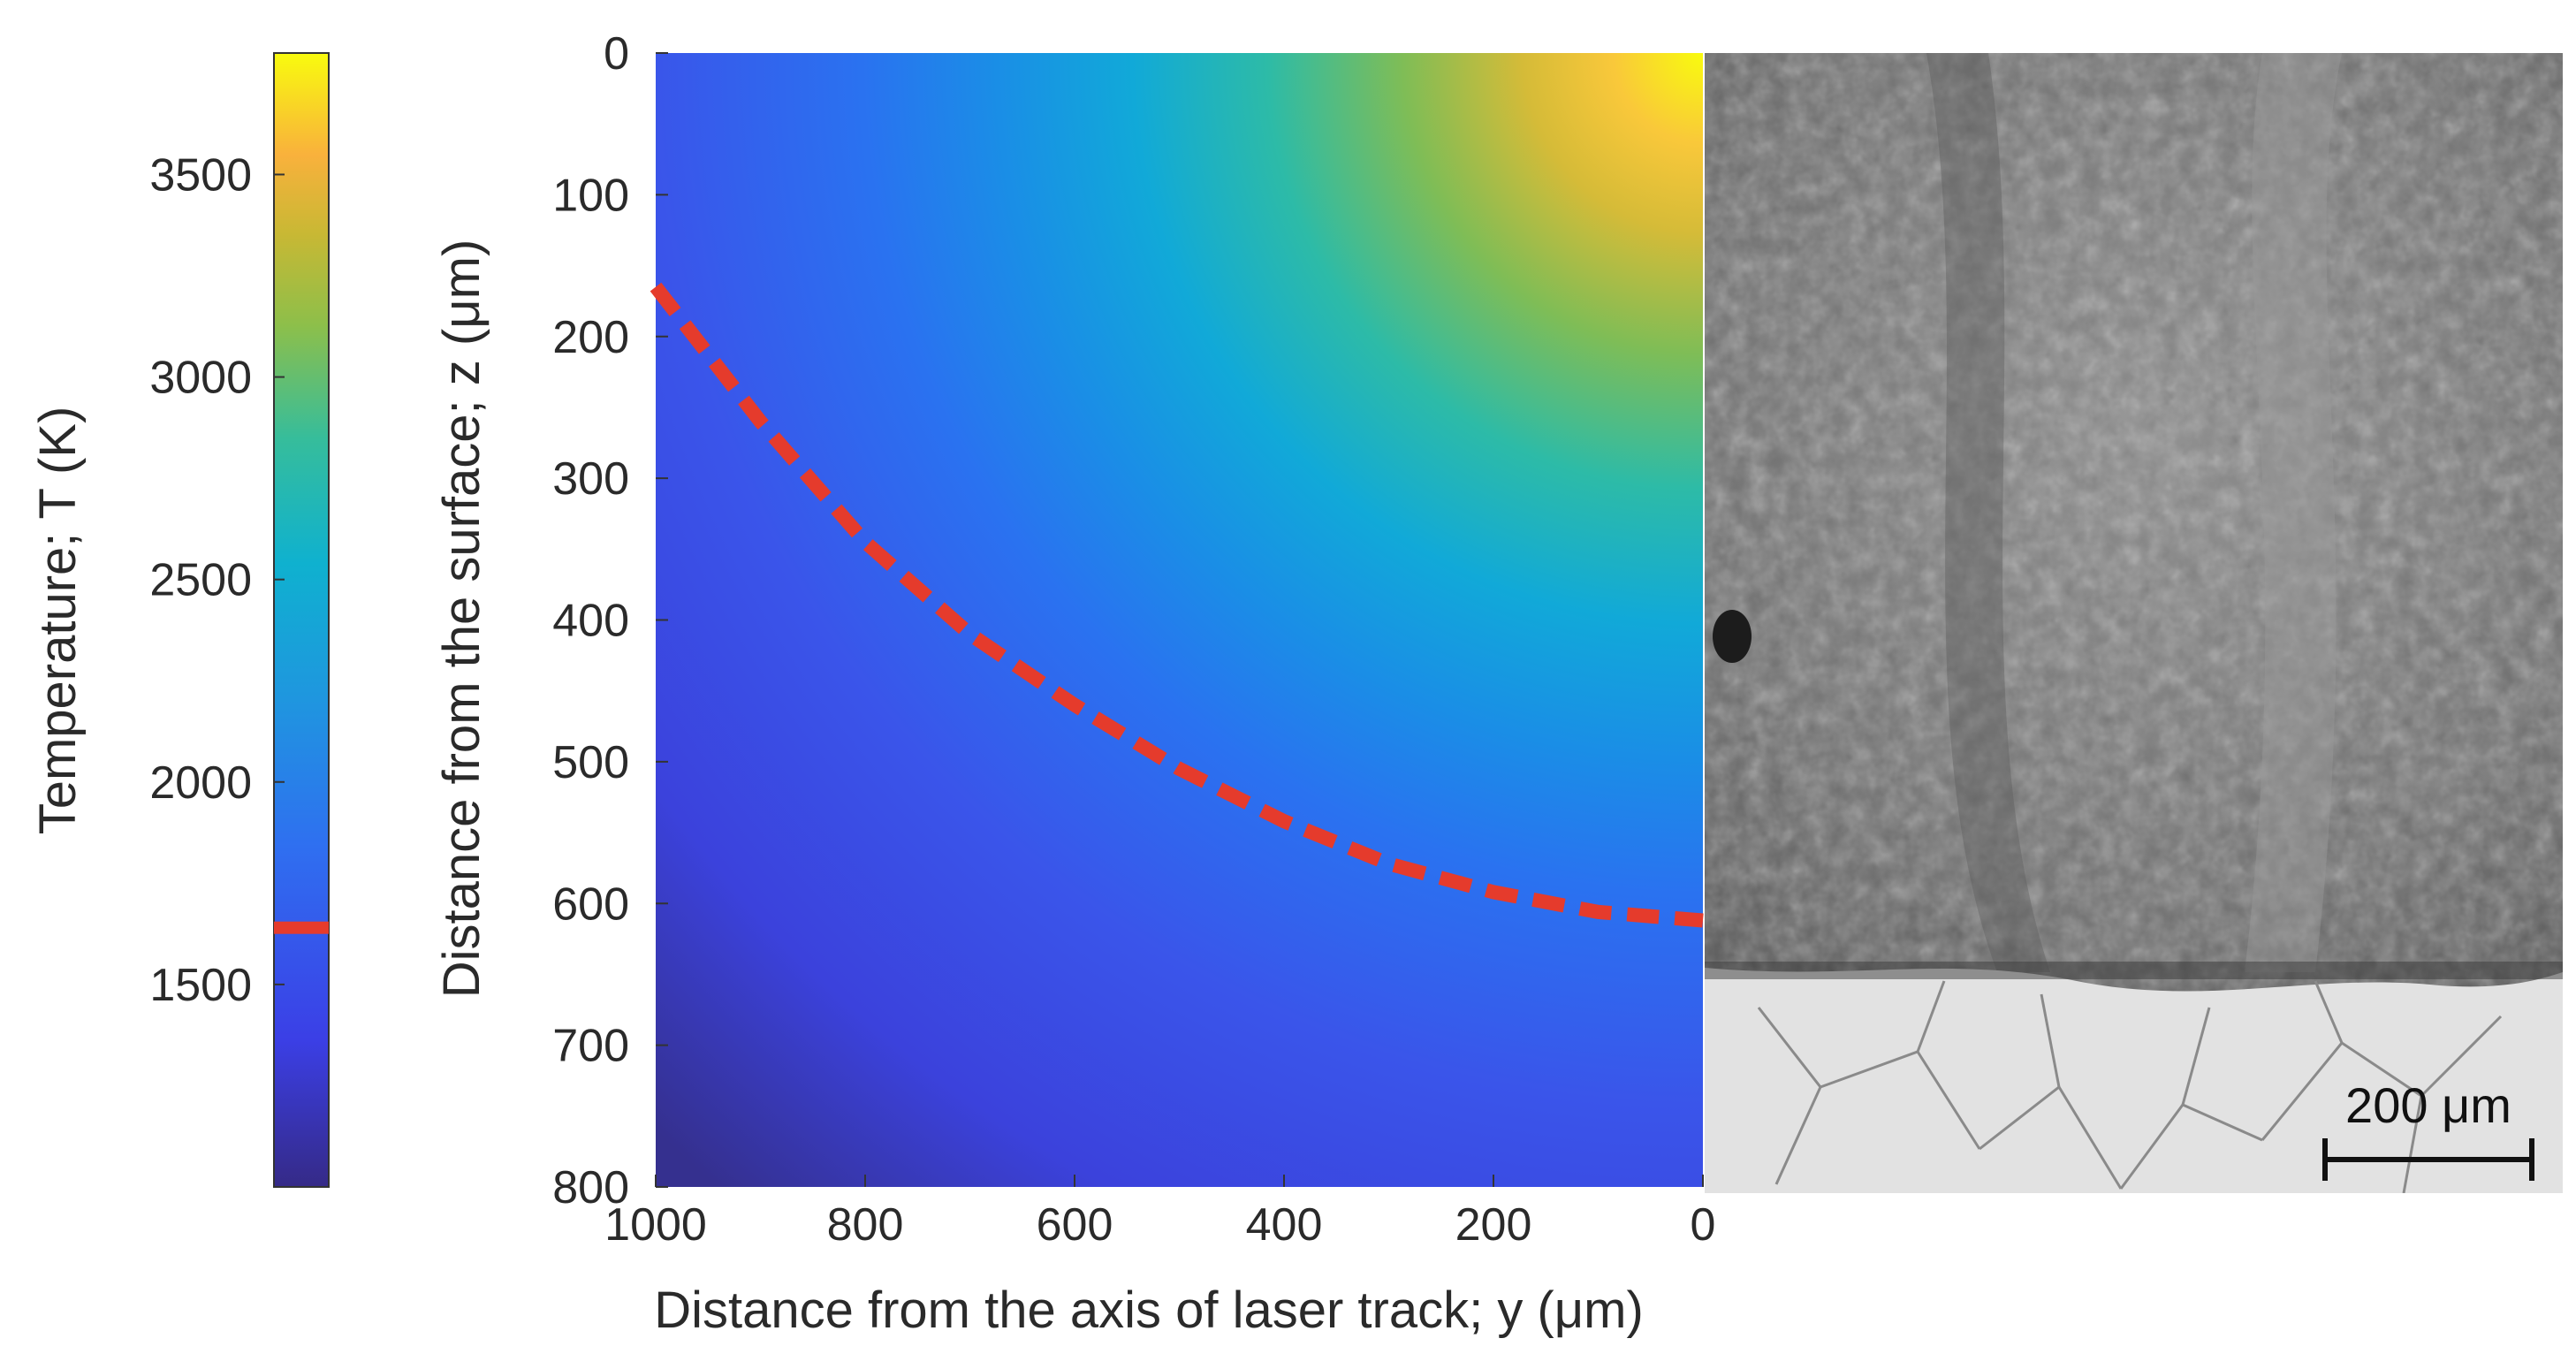 The height and width of the screenshot is (1369, 2576). I want to click on micrograph-substrate, so click(2134, 1081).